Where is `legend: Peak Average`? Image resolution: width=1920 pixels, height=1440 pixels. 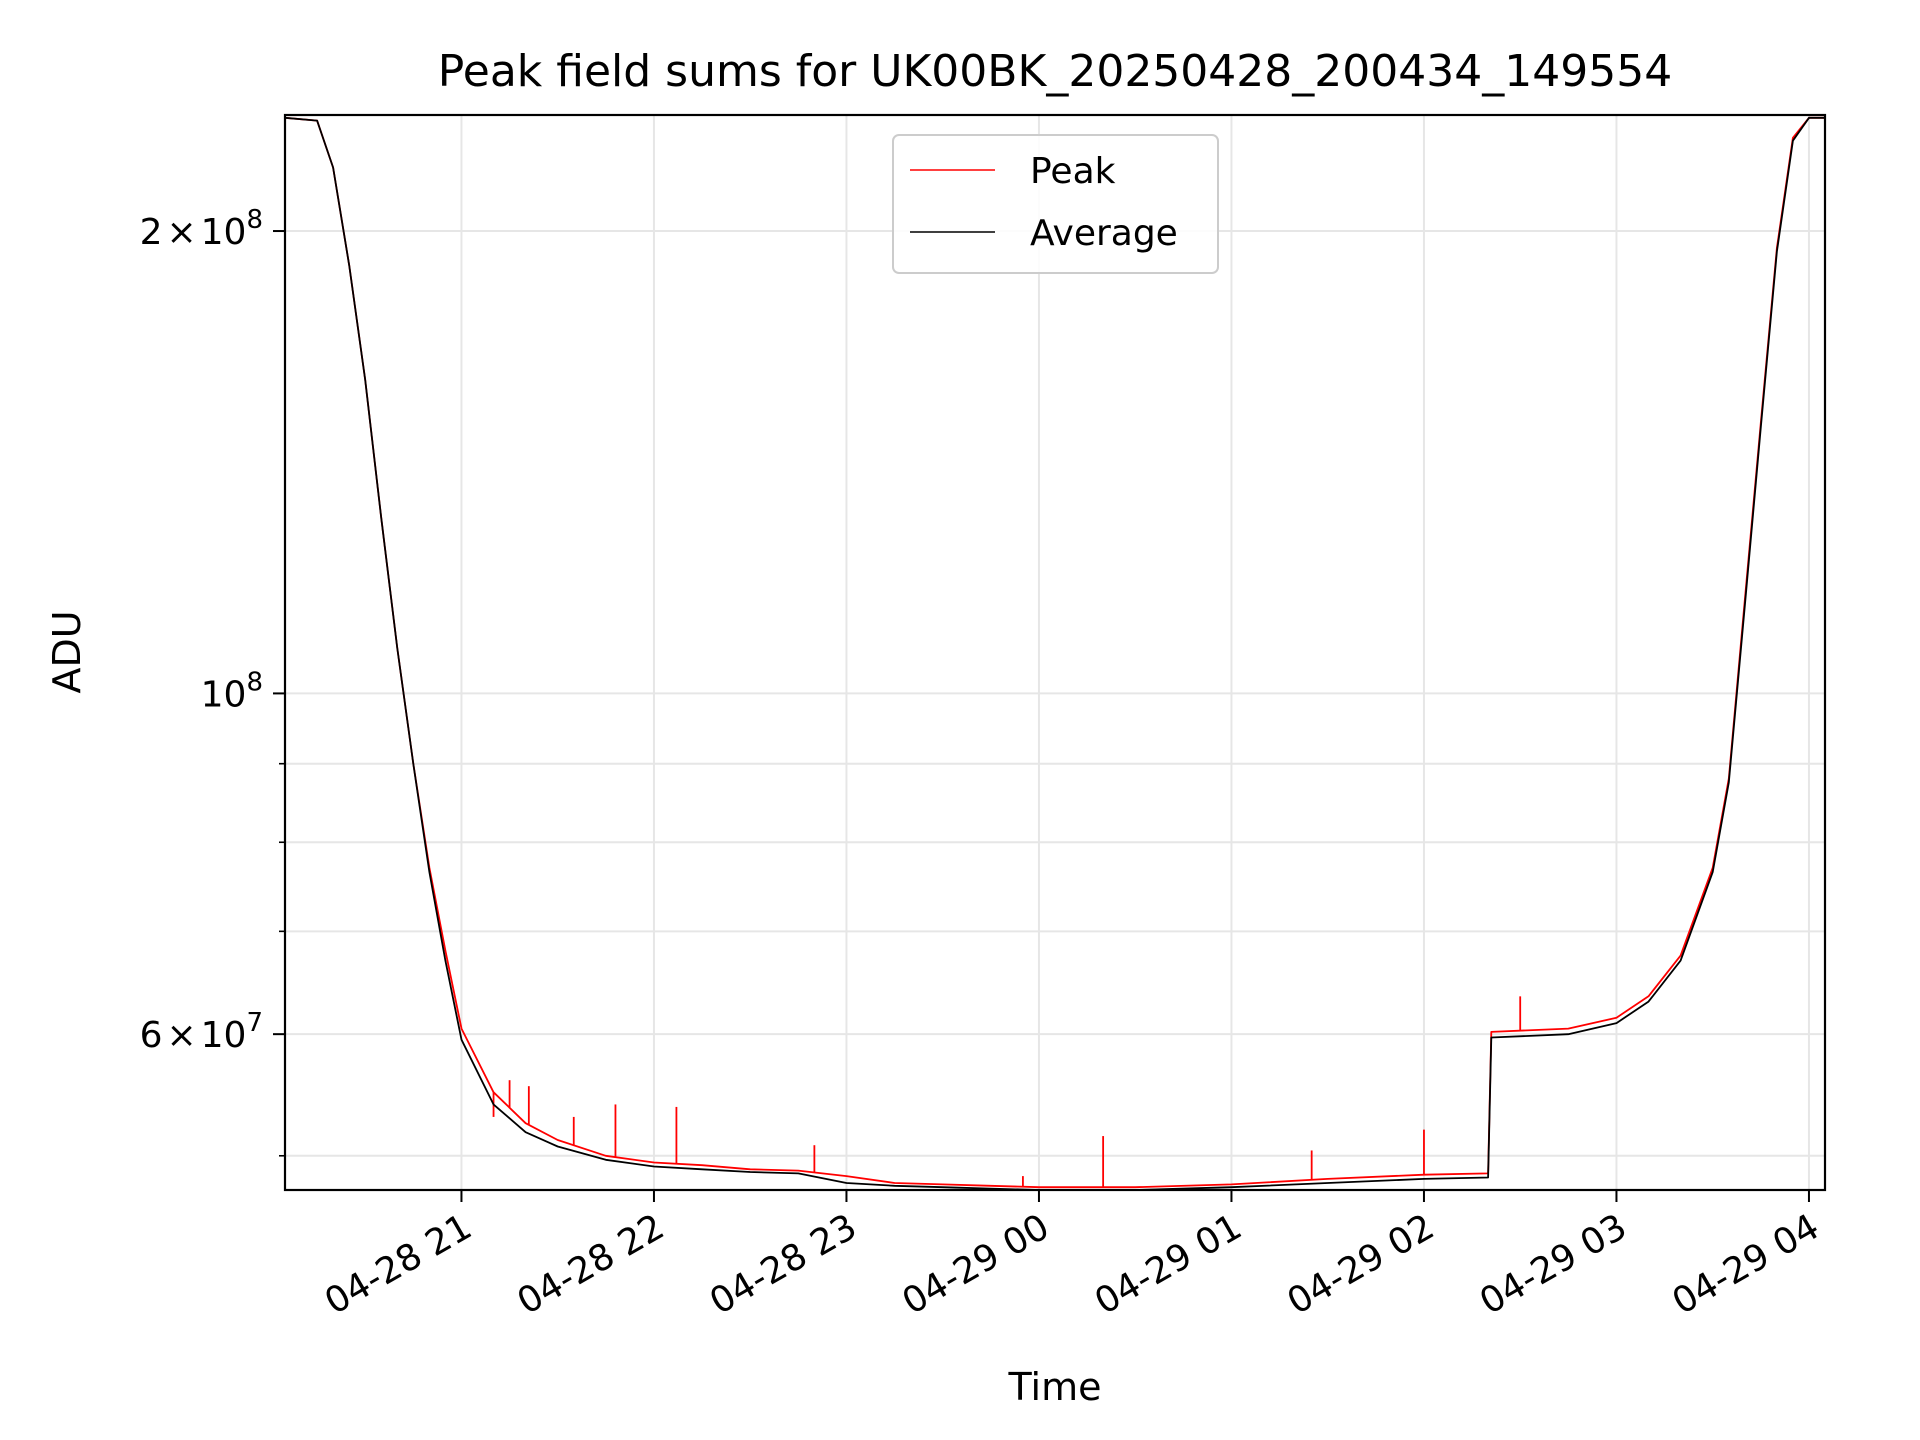 legend: Peak Average is located at coordinates (1055, 204).